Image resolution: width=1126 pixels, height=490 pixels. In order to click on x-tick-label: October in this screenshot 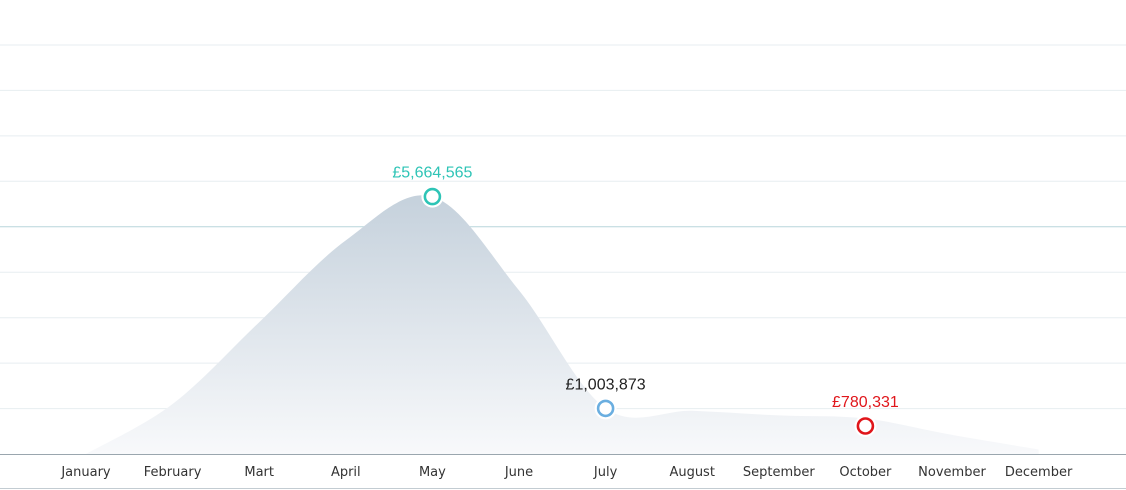, I will do `click(865, 472)`.